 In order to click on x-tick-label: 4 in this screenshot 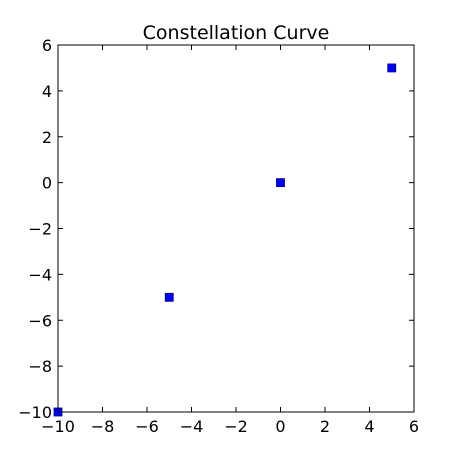, I will do `click(369, 426)`.